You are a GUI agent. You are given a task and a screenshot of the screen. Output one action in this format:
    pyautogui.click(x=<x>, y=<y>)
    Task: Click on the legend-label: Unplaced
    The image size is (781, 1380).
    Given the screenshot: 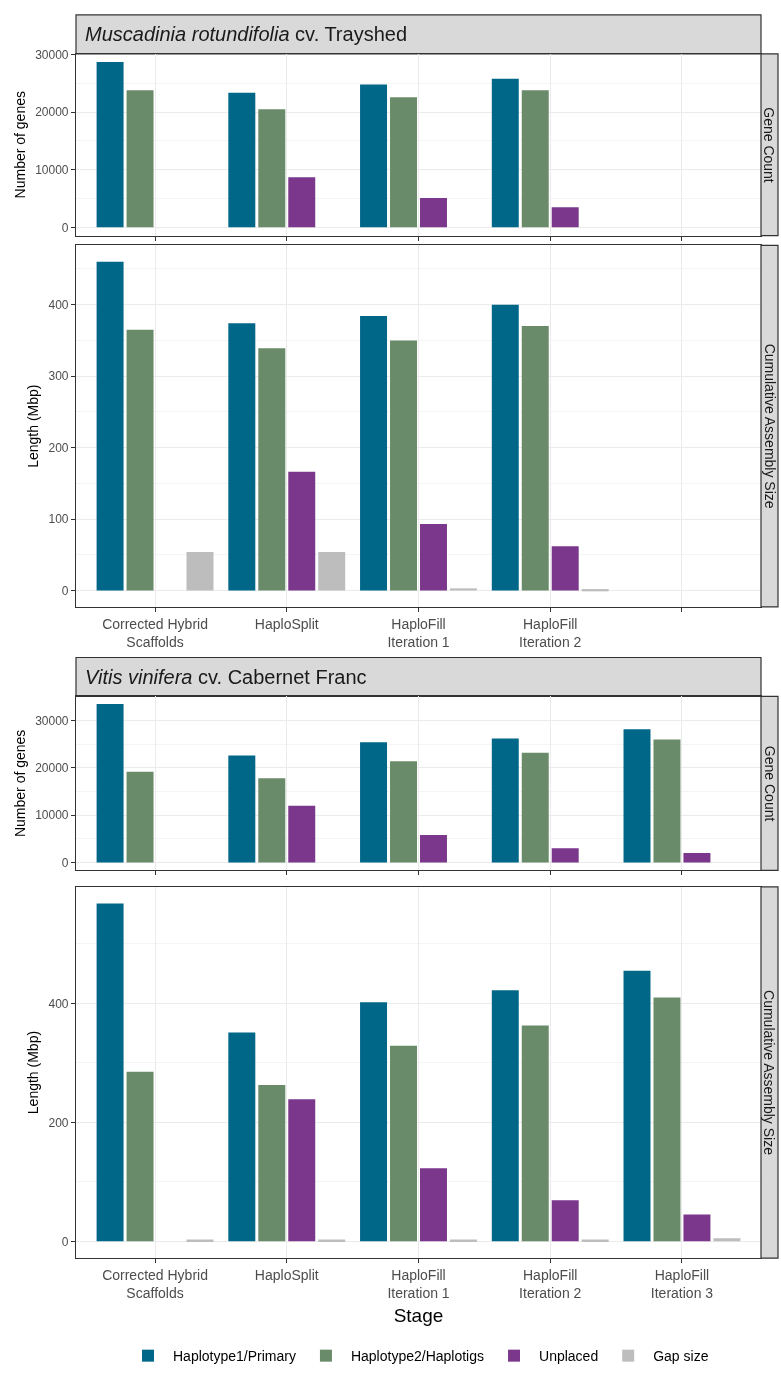 What is the action you would take?
    pyautogui.click(x=569, y=1356)
    